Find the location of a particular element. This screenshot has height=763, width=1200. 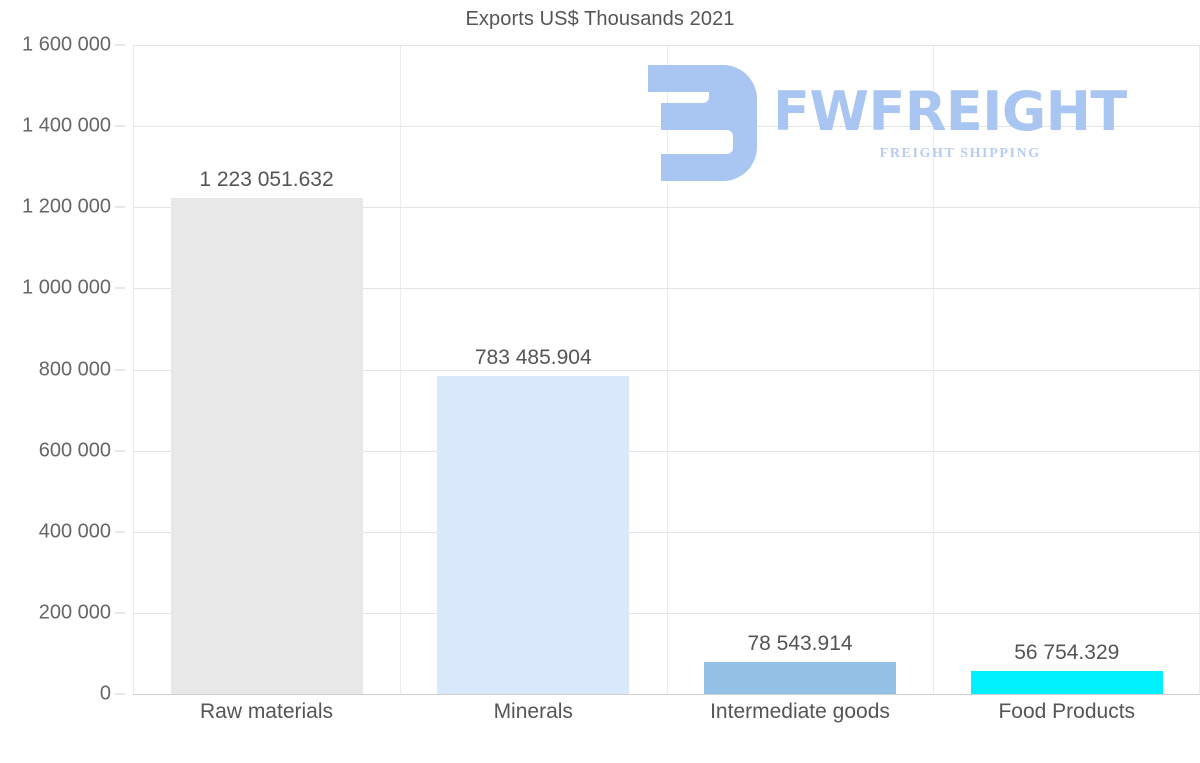

bar-value-label: 1 223 051.632 is located at coordinates (266, 179).